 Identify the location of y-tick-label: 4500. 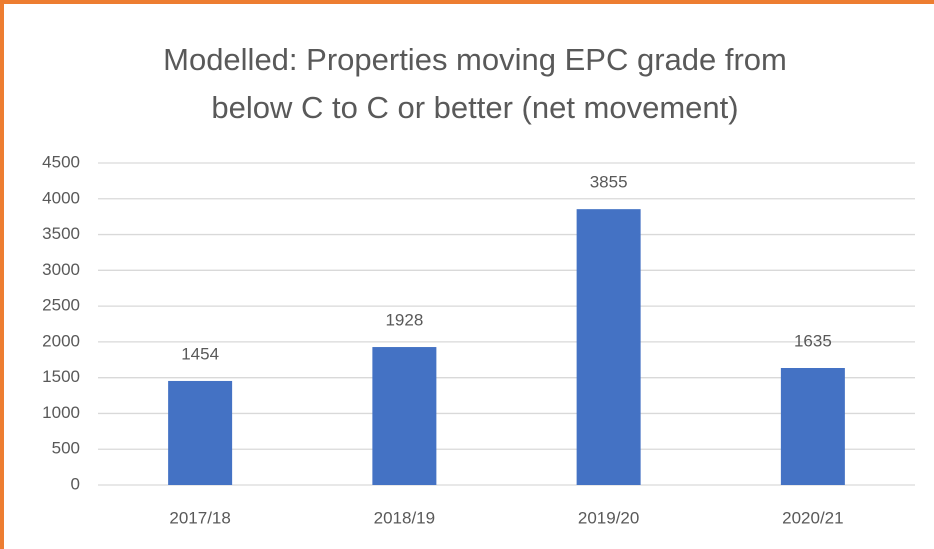
(61, 161).